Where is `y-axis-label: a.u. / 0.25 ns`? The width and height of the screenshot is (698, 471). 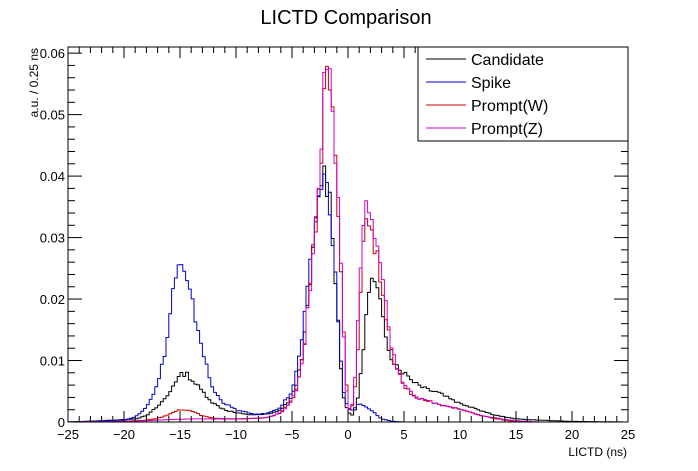
y-axis-label: a.u. / 0.25 ns is located at coordinates (34, 82).